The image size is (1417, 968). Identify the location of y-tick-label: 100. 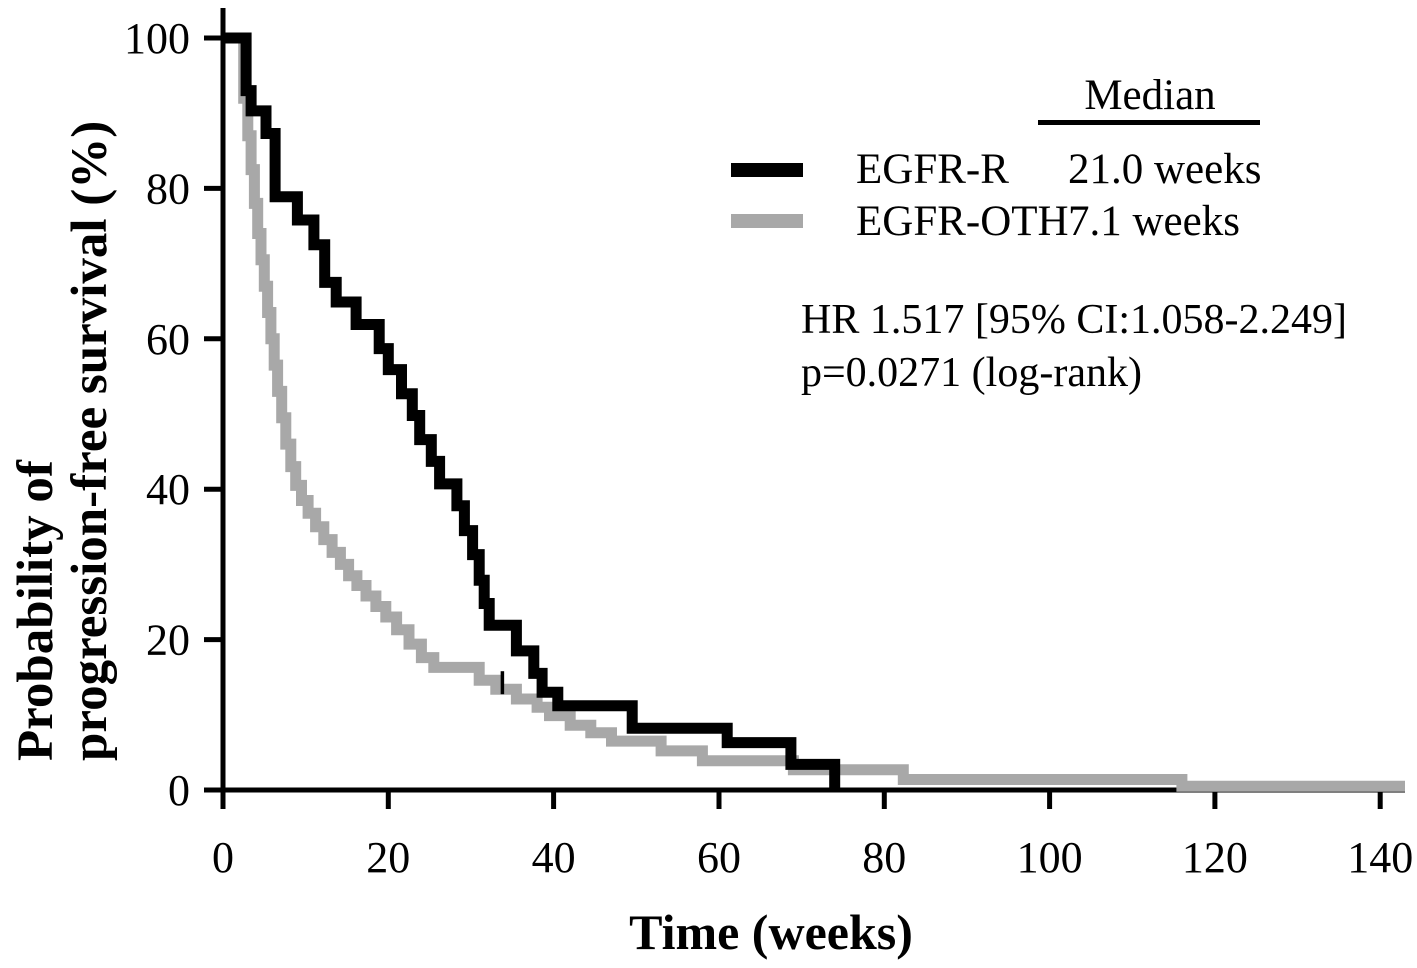
(157, 38).